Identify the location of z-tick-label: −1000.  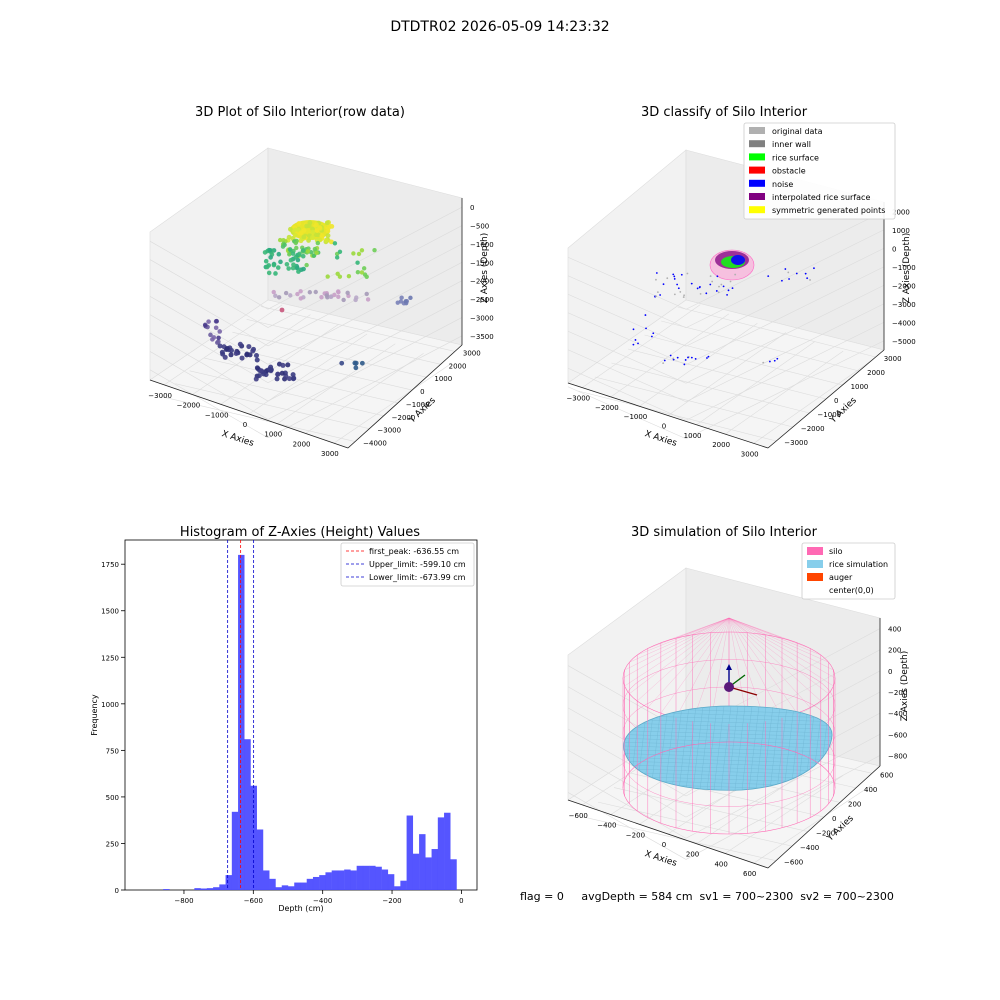
(904, 268).